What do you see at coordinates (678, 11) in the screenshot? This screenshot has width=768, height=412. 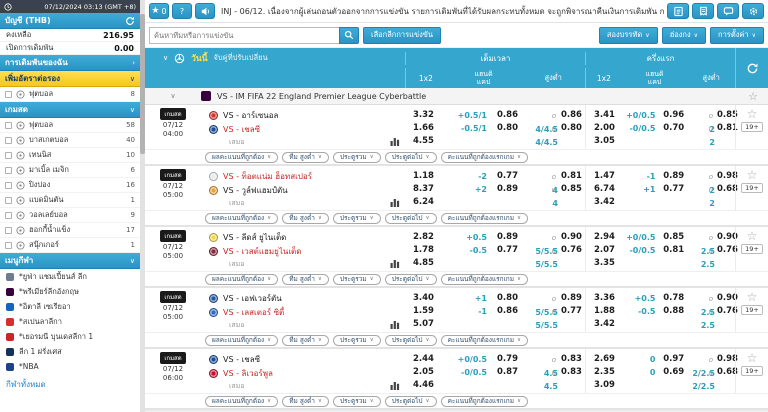 I see `bet-list-button` at bounding box center [678, 11].